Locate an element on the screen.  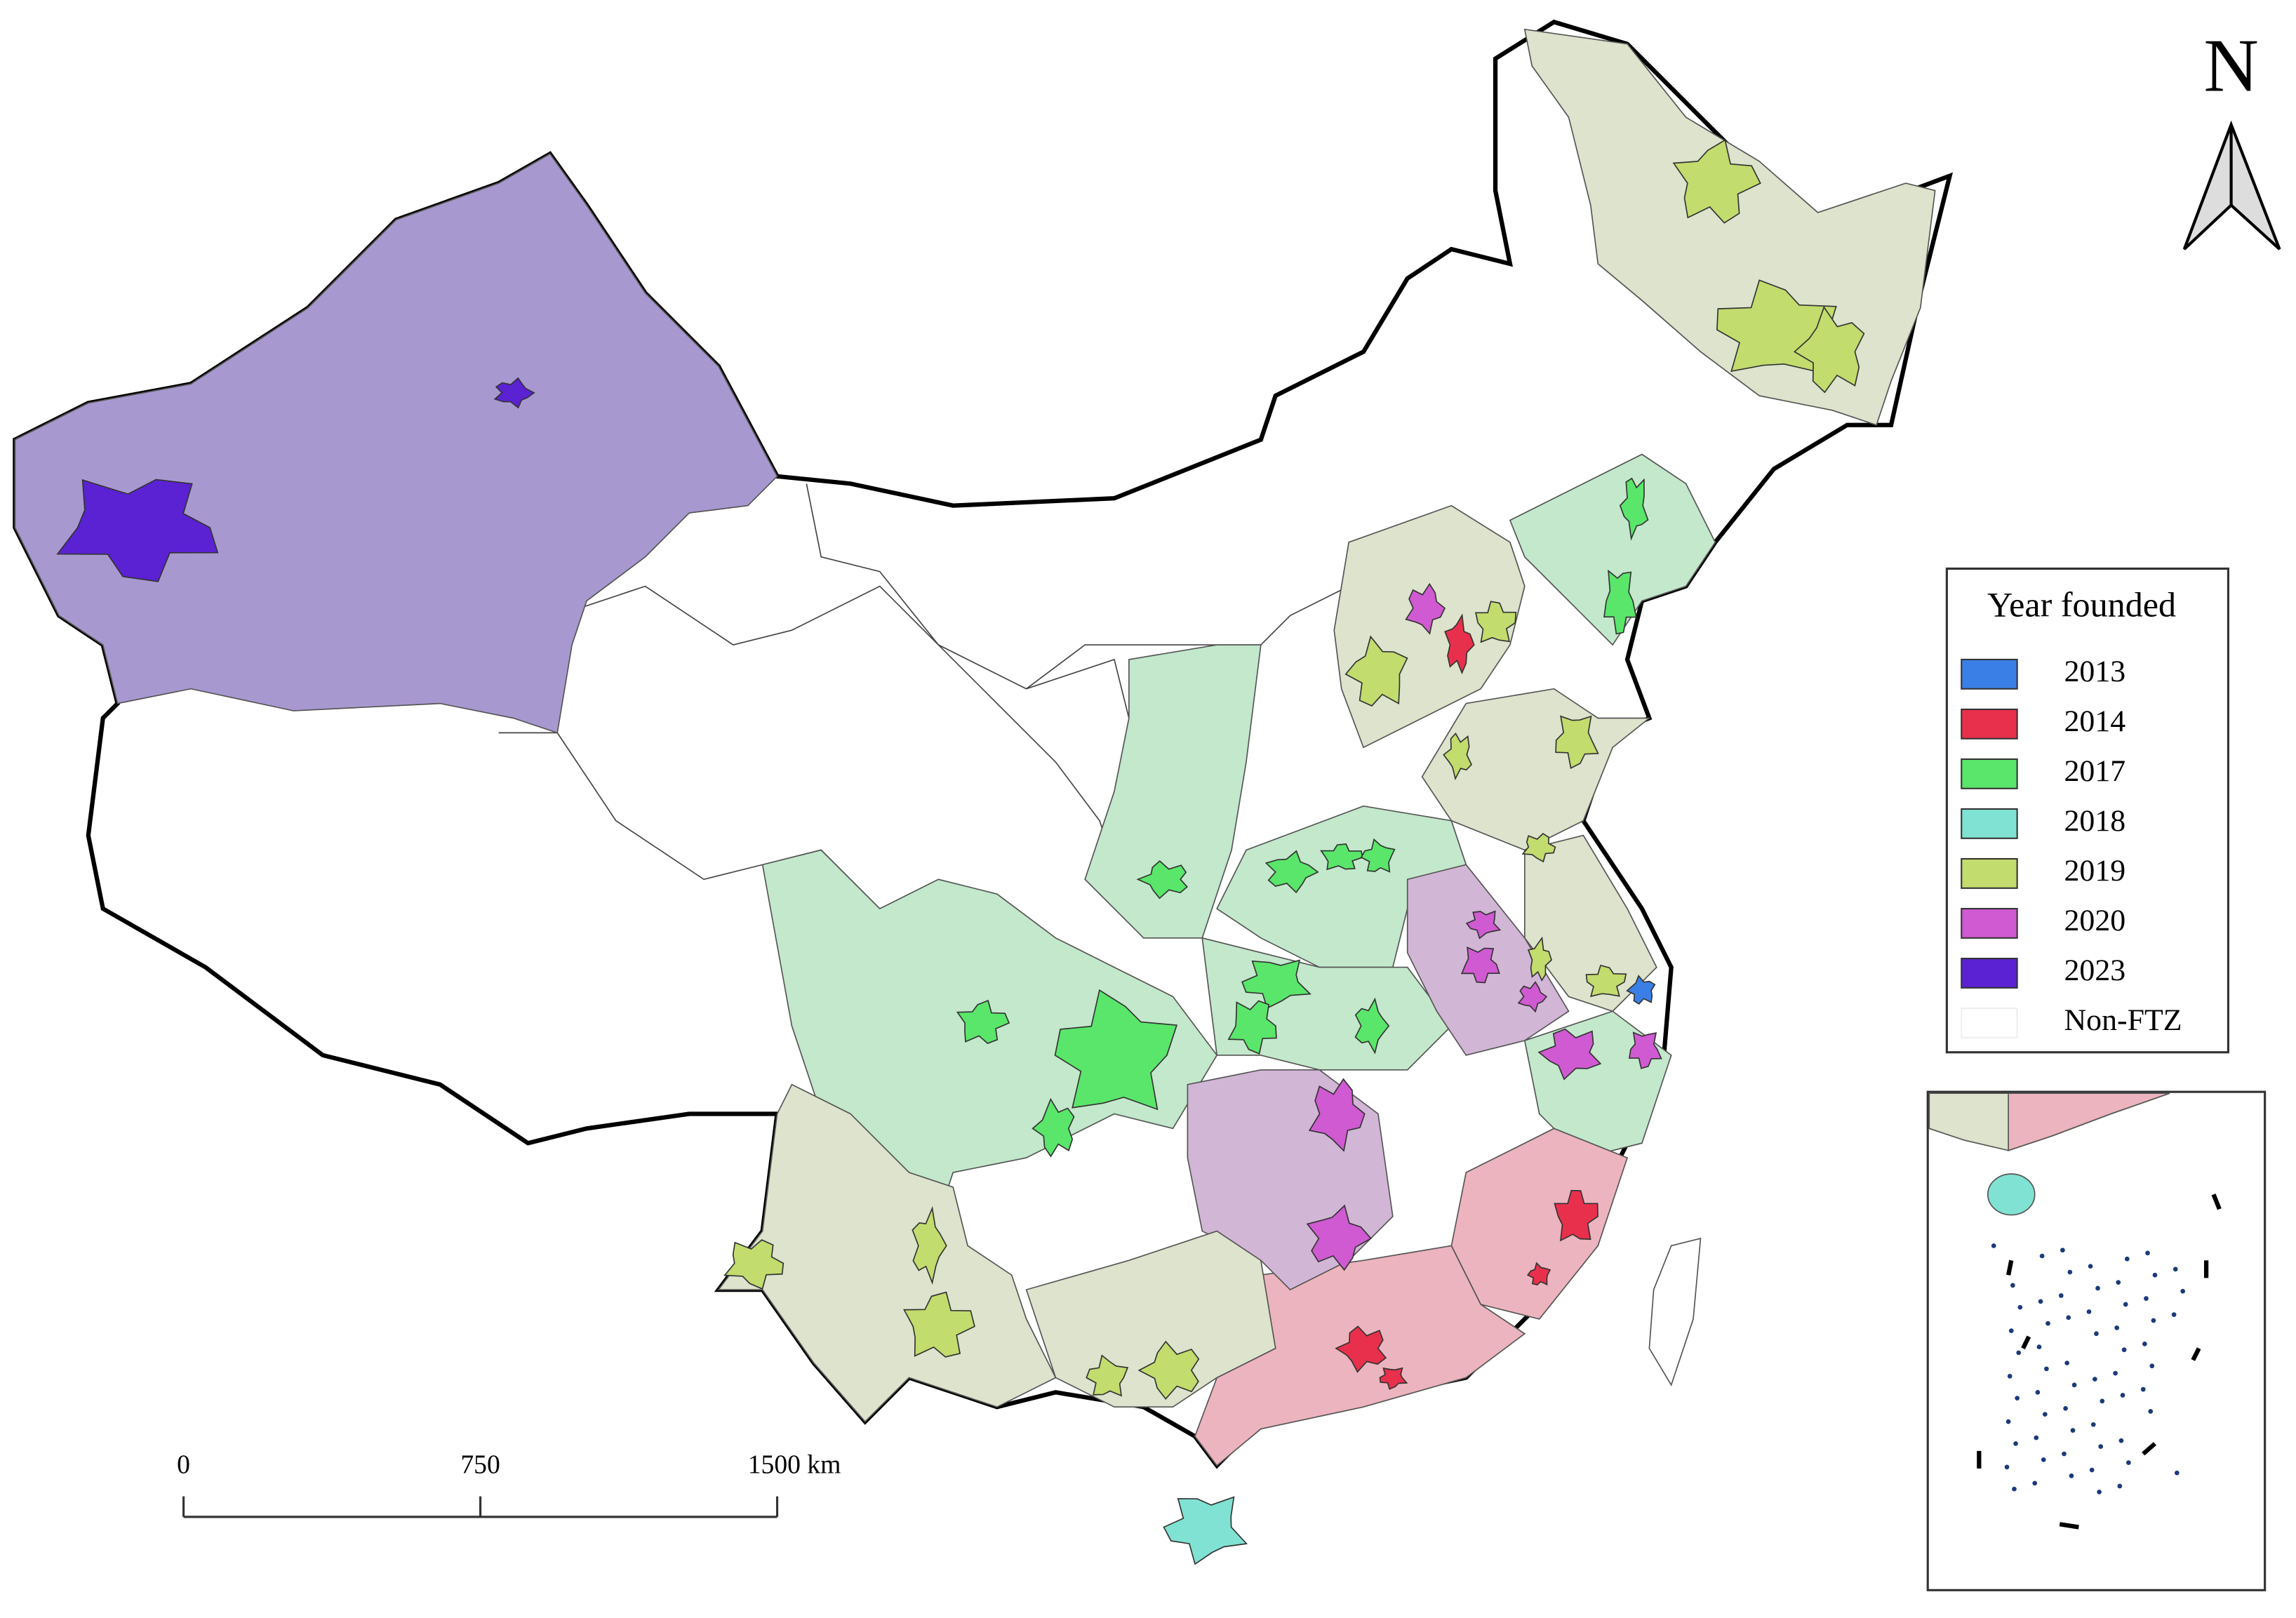
scale-label: 1500 km is located at coordinates (794, 1465).